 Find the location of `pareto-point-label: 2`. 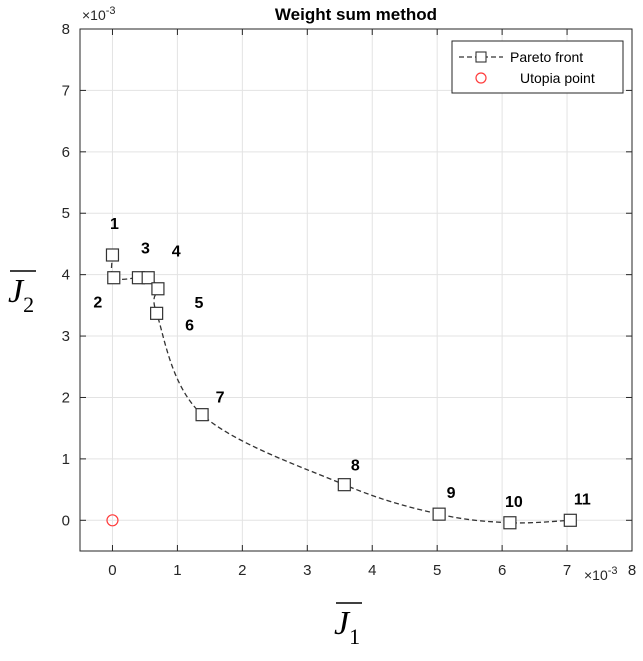

pareto-point-label: 2 is located at coordinates (97, 303).